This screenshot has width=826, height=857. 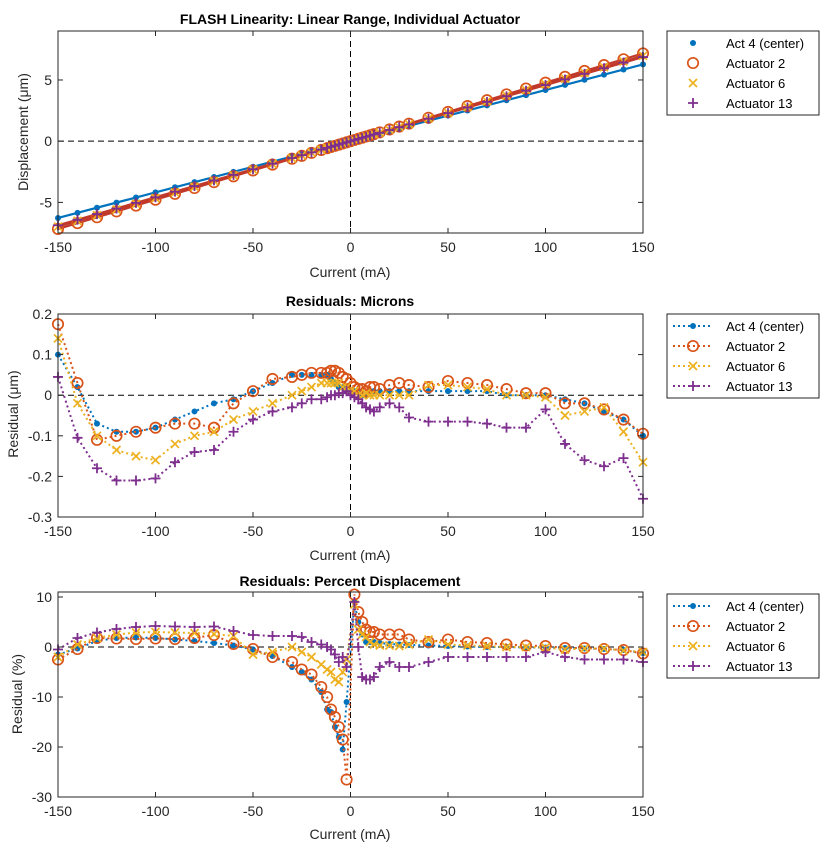 What do you see at coordinates (40, 476) in the screenshot?
I see `y-tick-label: -0.2` at bounding box center [40, 476].